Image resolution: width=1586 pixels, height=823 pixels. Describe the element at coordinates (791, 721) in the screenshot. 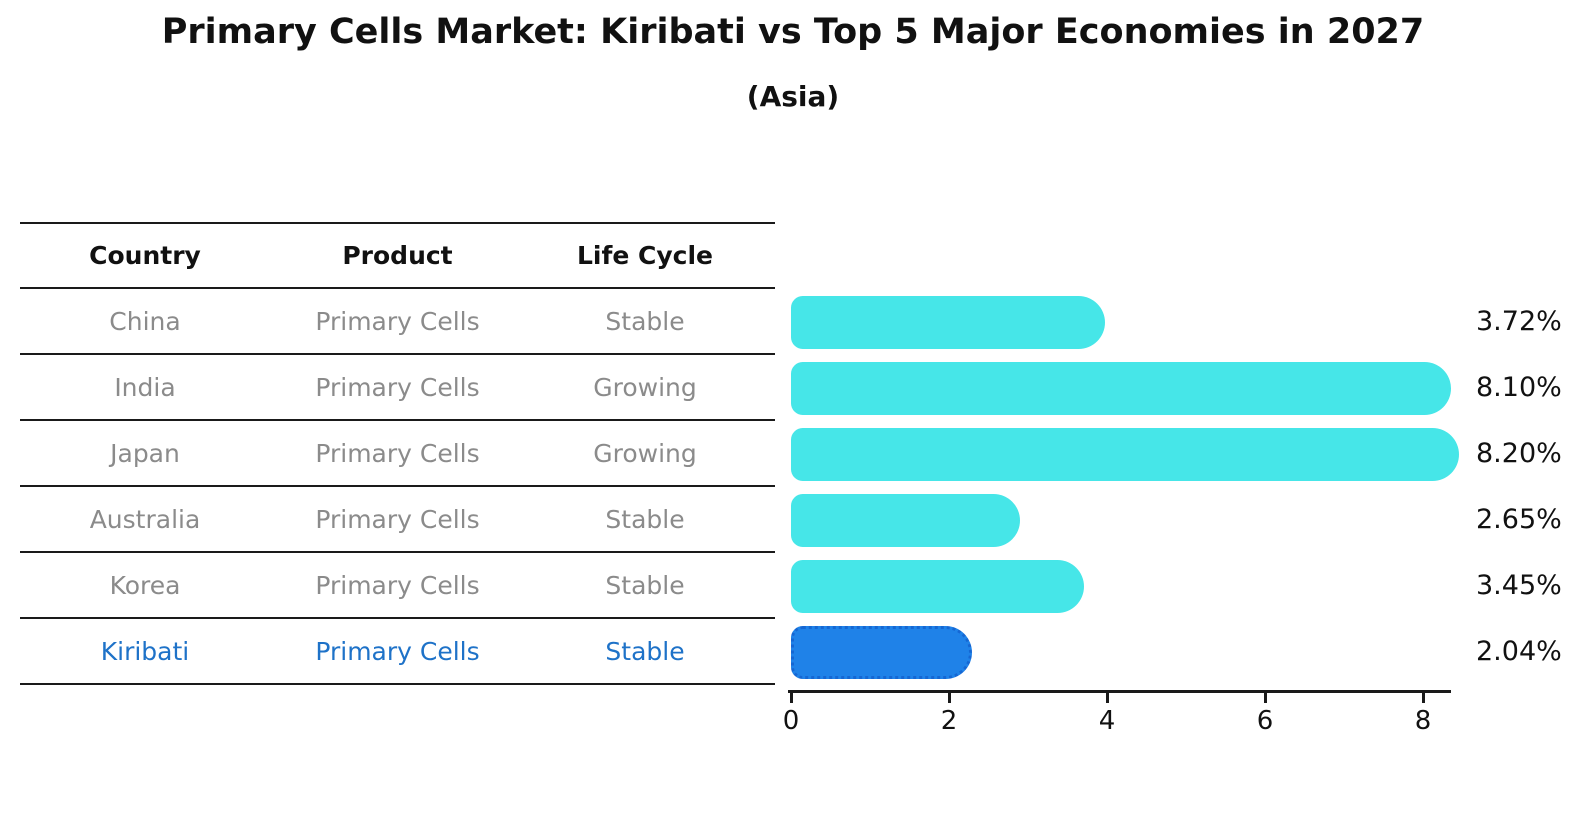

I see `x-tick-label-0: 0` at that location.